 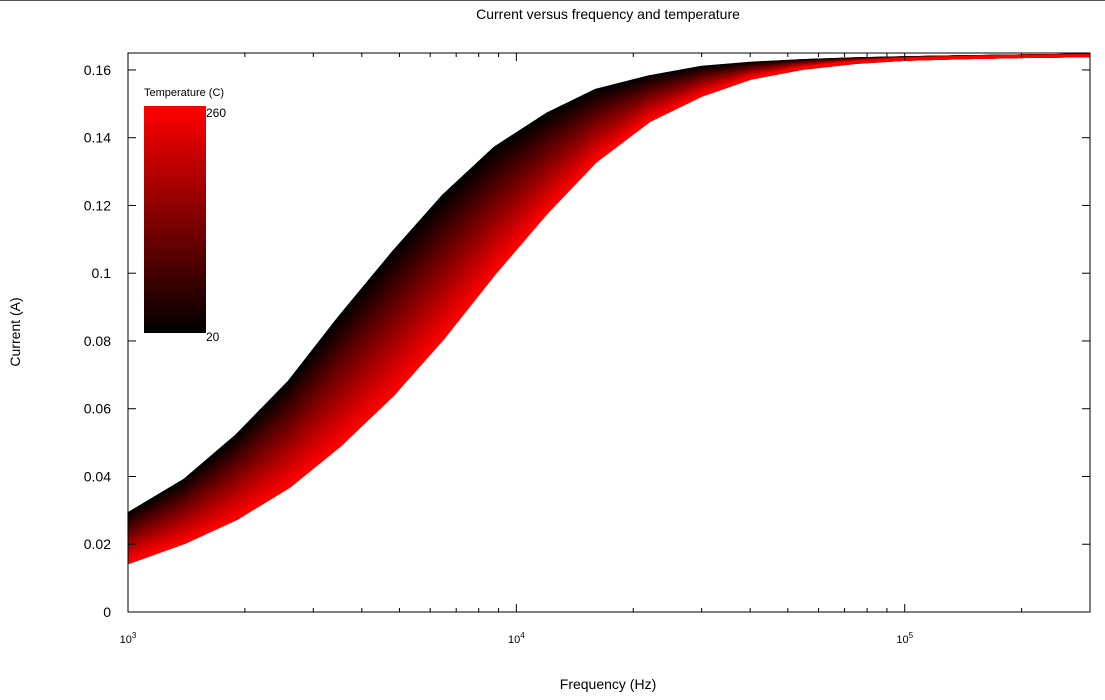 What do you see at coordinates (904, 638) in the screenshot?
I see `x-tick-label: 10⁵` at bounding box center [904, 638].